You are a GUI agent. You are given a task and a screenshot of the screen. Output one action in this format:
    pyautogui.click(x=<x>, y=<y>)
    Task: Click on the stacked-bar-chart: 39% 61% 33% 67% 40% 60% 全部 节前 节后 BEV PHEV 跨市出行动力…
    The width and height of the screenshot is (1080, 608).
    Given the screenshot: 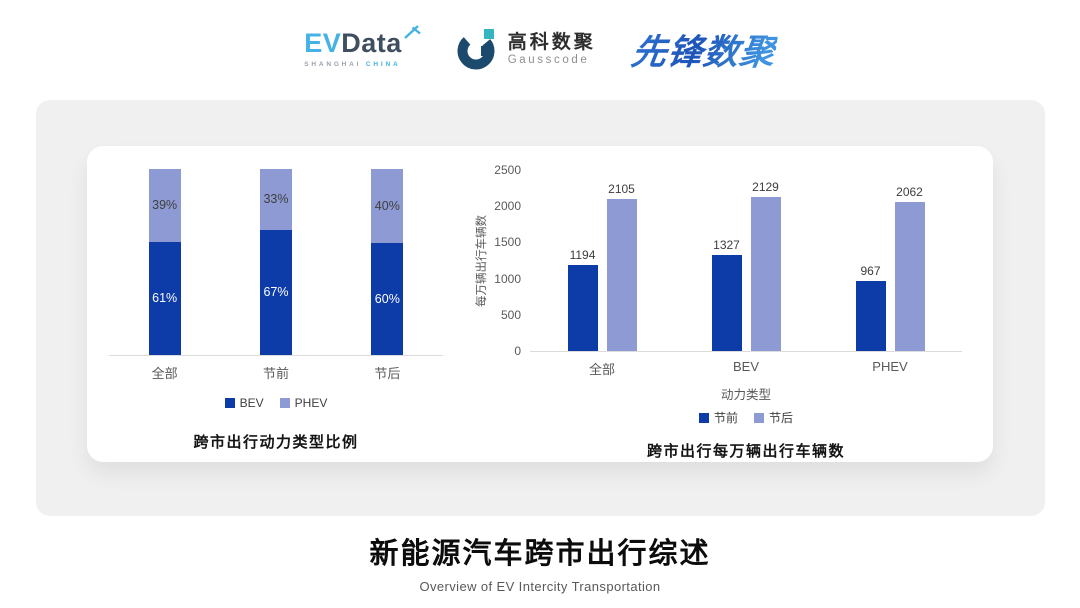 What is the action you would take?
    pyautogui.click(x=276, y=310)
    